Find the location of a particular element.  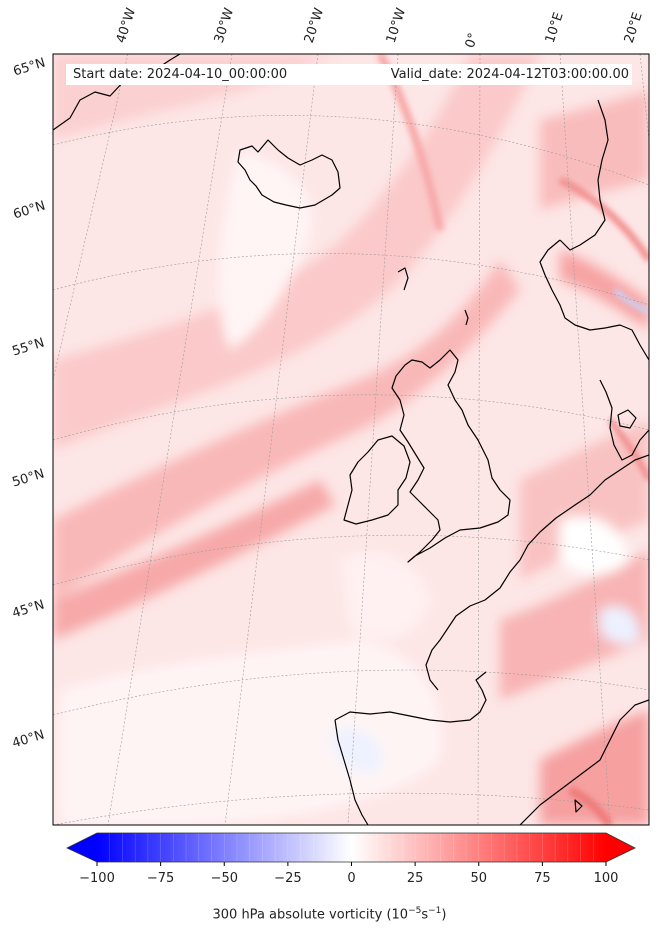

parallel-50n is located at coordinates (351, 560).